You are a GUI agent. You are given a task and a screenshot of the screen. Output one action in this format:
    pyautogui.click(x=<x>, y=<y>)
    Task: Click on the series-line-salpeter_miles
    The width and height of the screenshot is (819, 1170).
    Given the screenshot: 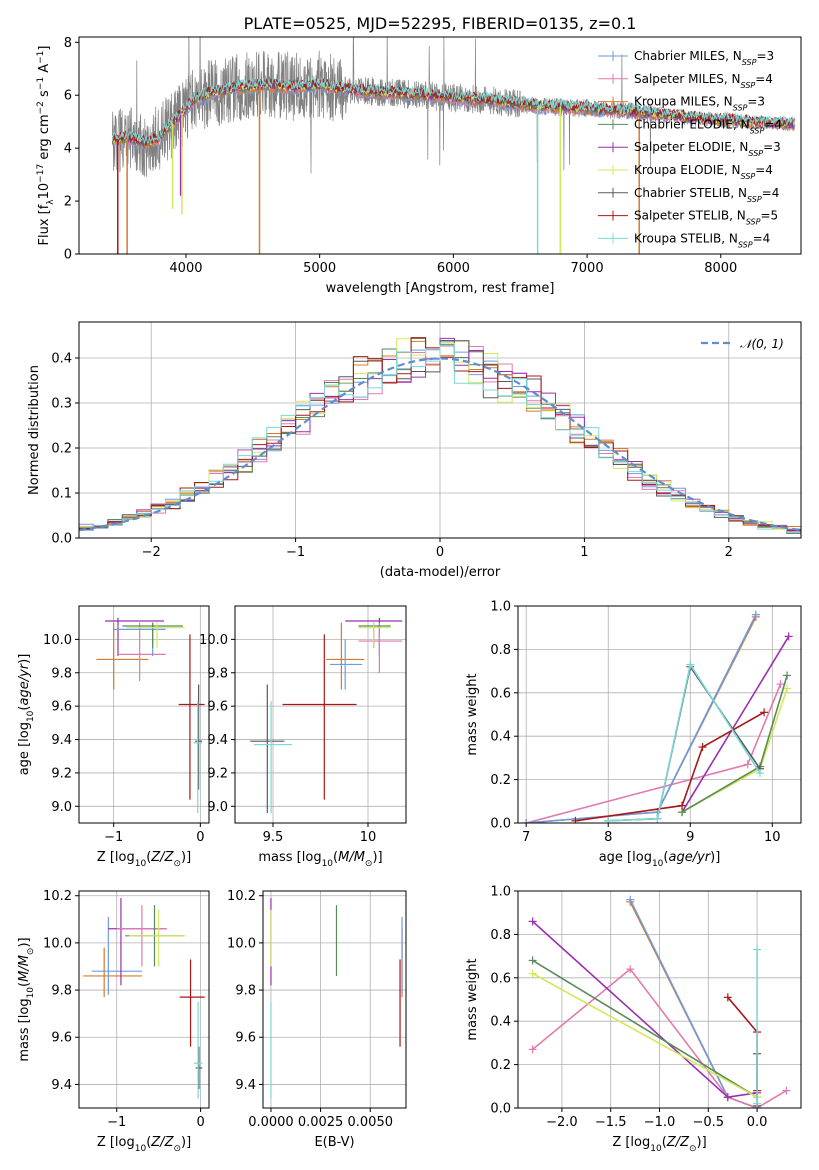 What is the action you would take?
    pyautogui.click(x=653, y=753)
    